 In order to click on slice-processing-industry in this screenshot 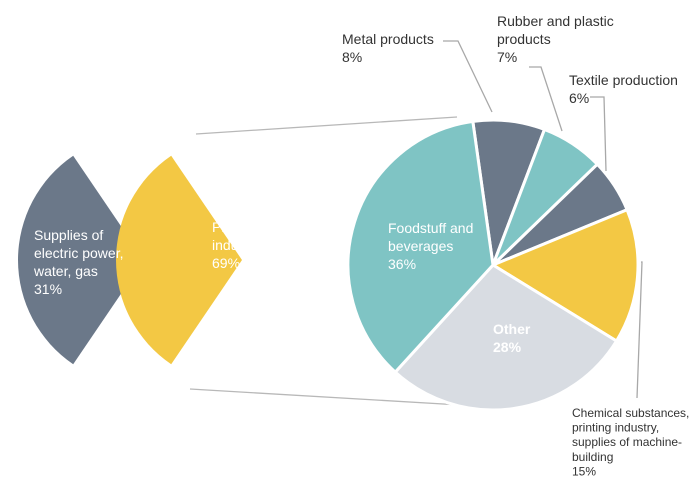, I will do `click(179, 260)`.